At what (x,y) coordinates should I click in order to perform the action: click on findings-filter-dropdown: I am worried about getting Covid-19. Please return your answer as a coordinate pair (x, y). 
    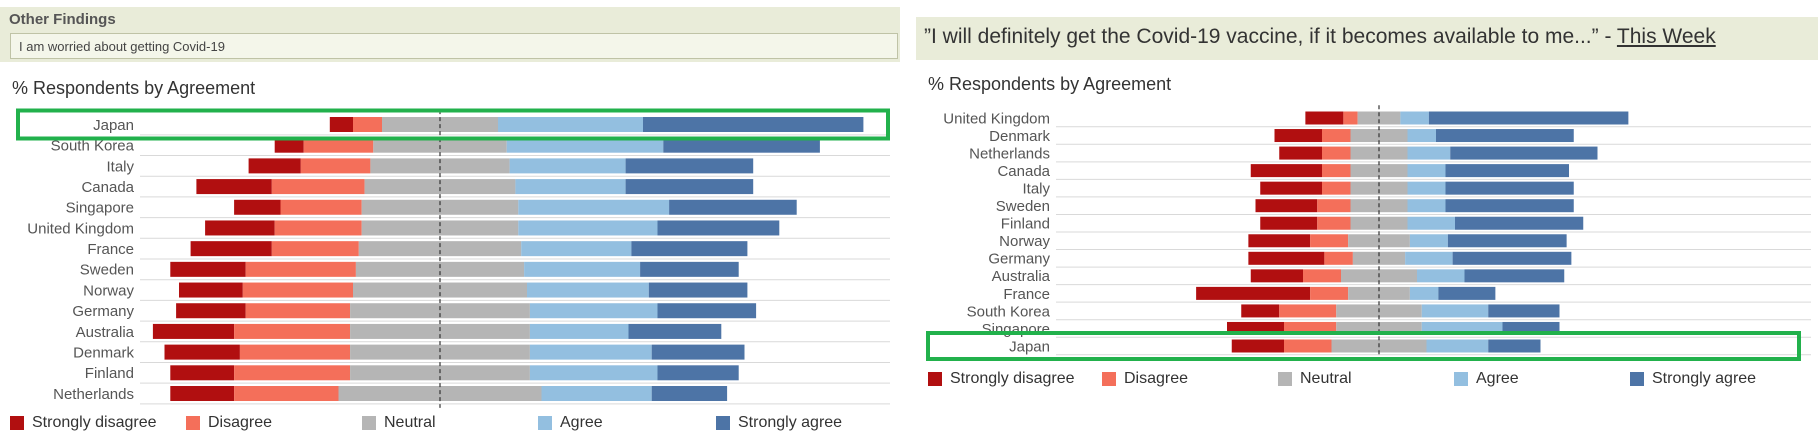
    Looking at the image, I should click on (454, 46).